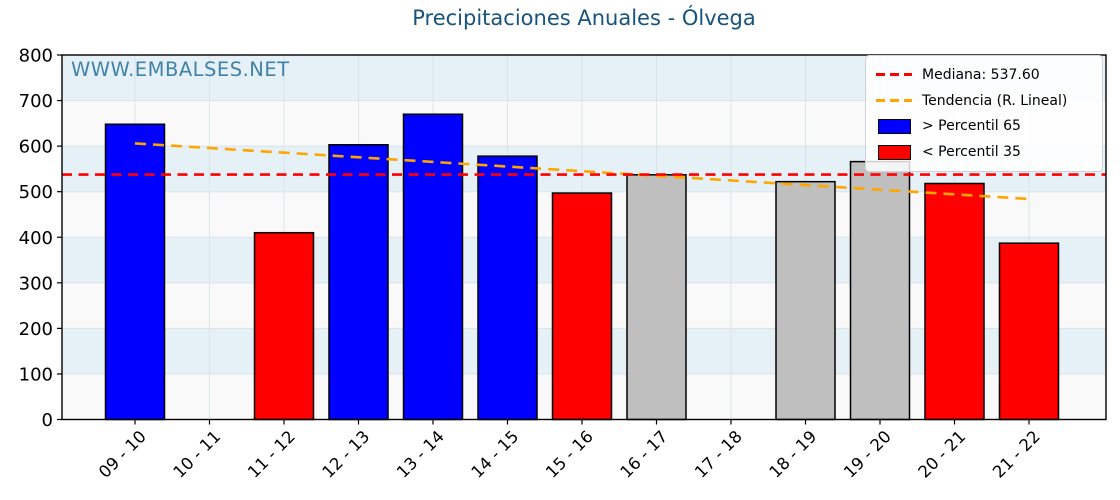 The height and width of the screenshot is (500, 1120). What do you see at coordinates (36, 374) in the screenshot?
I see `y-tick-label-100: 100` at bounding box center [36, 374].